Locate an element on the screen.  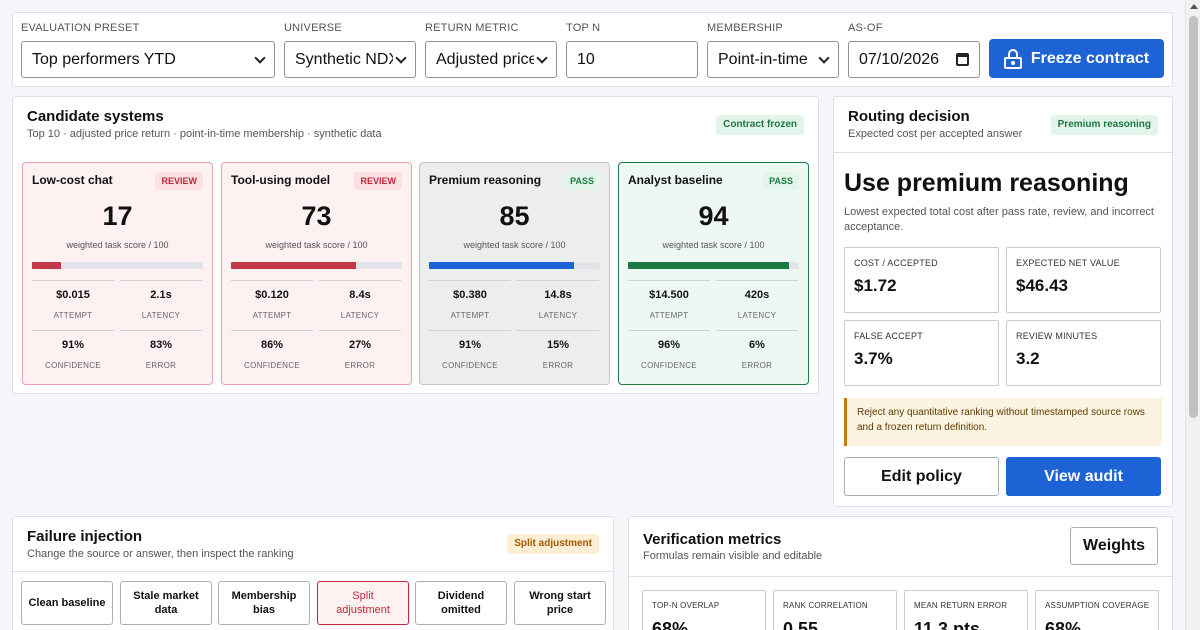
metric-value: 0.55 is located at coordinates (801, 624).